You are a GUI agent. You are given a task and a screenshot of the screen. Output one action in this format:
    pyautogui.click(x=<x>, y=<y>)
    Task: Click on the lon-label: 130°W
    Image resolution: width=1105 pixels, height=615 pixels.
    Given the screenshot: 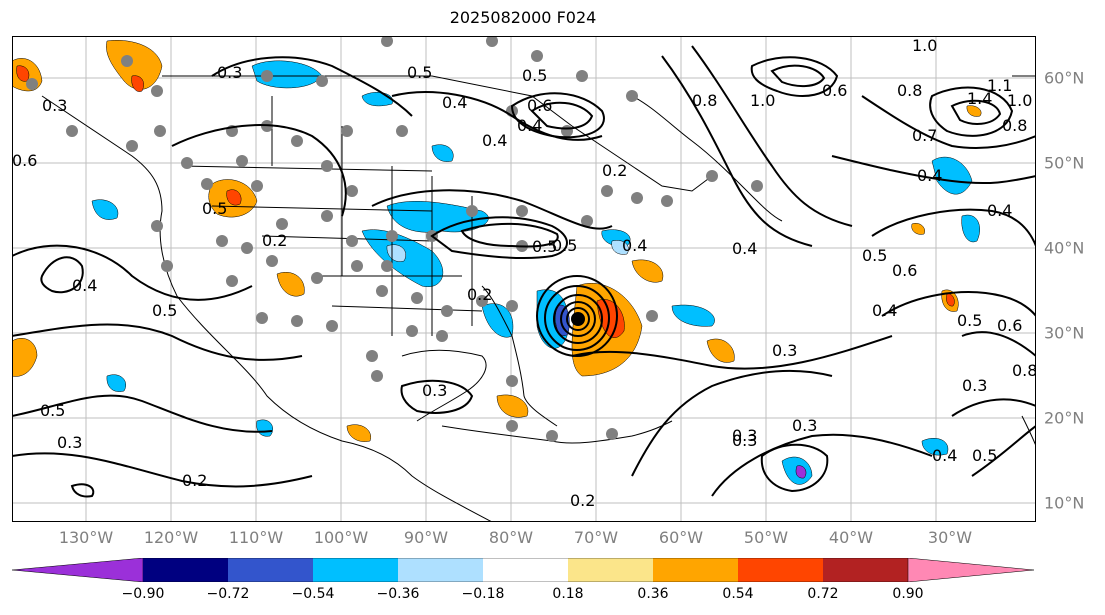 What is the action you would take?
    pyautogui.click(x=86, y=537)
    